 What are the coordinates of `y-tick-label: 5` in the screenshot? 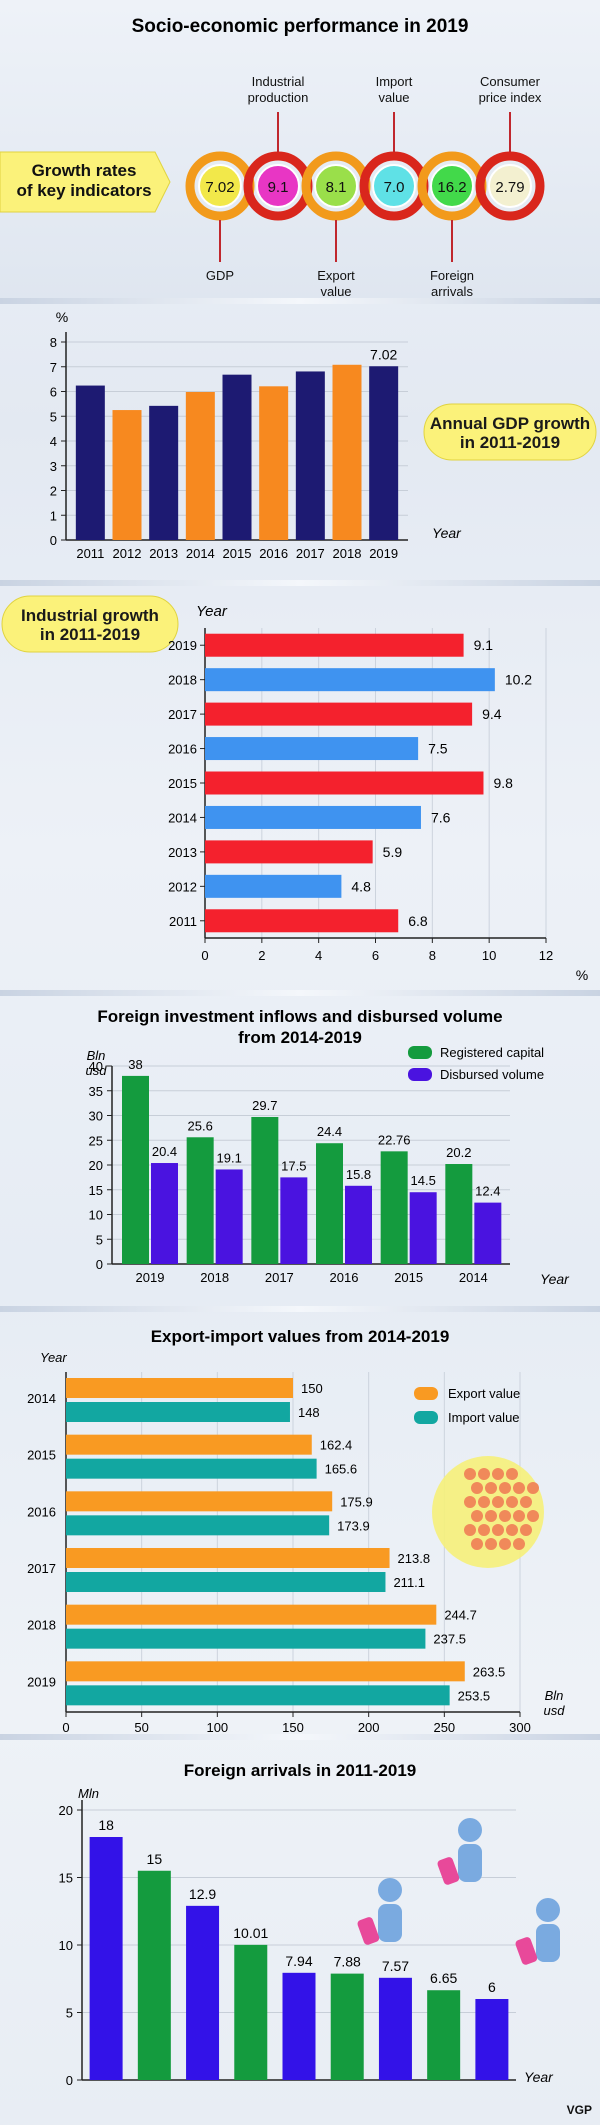 It's located at (99, 1239).